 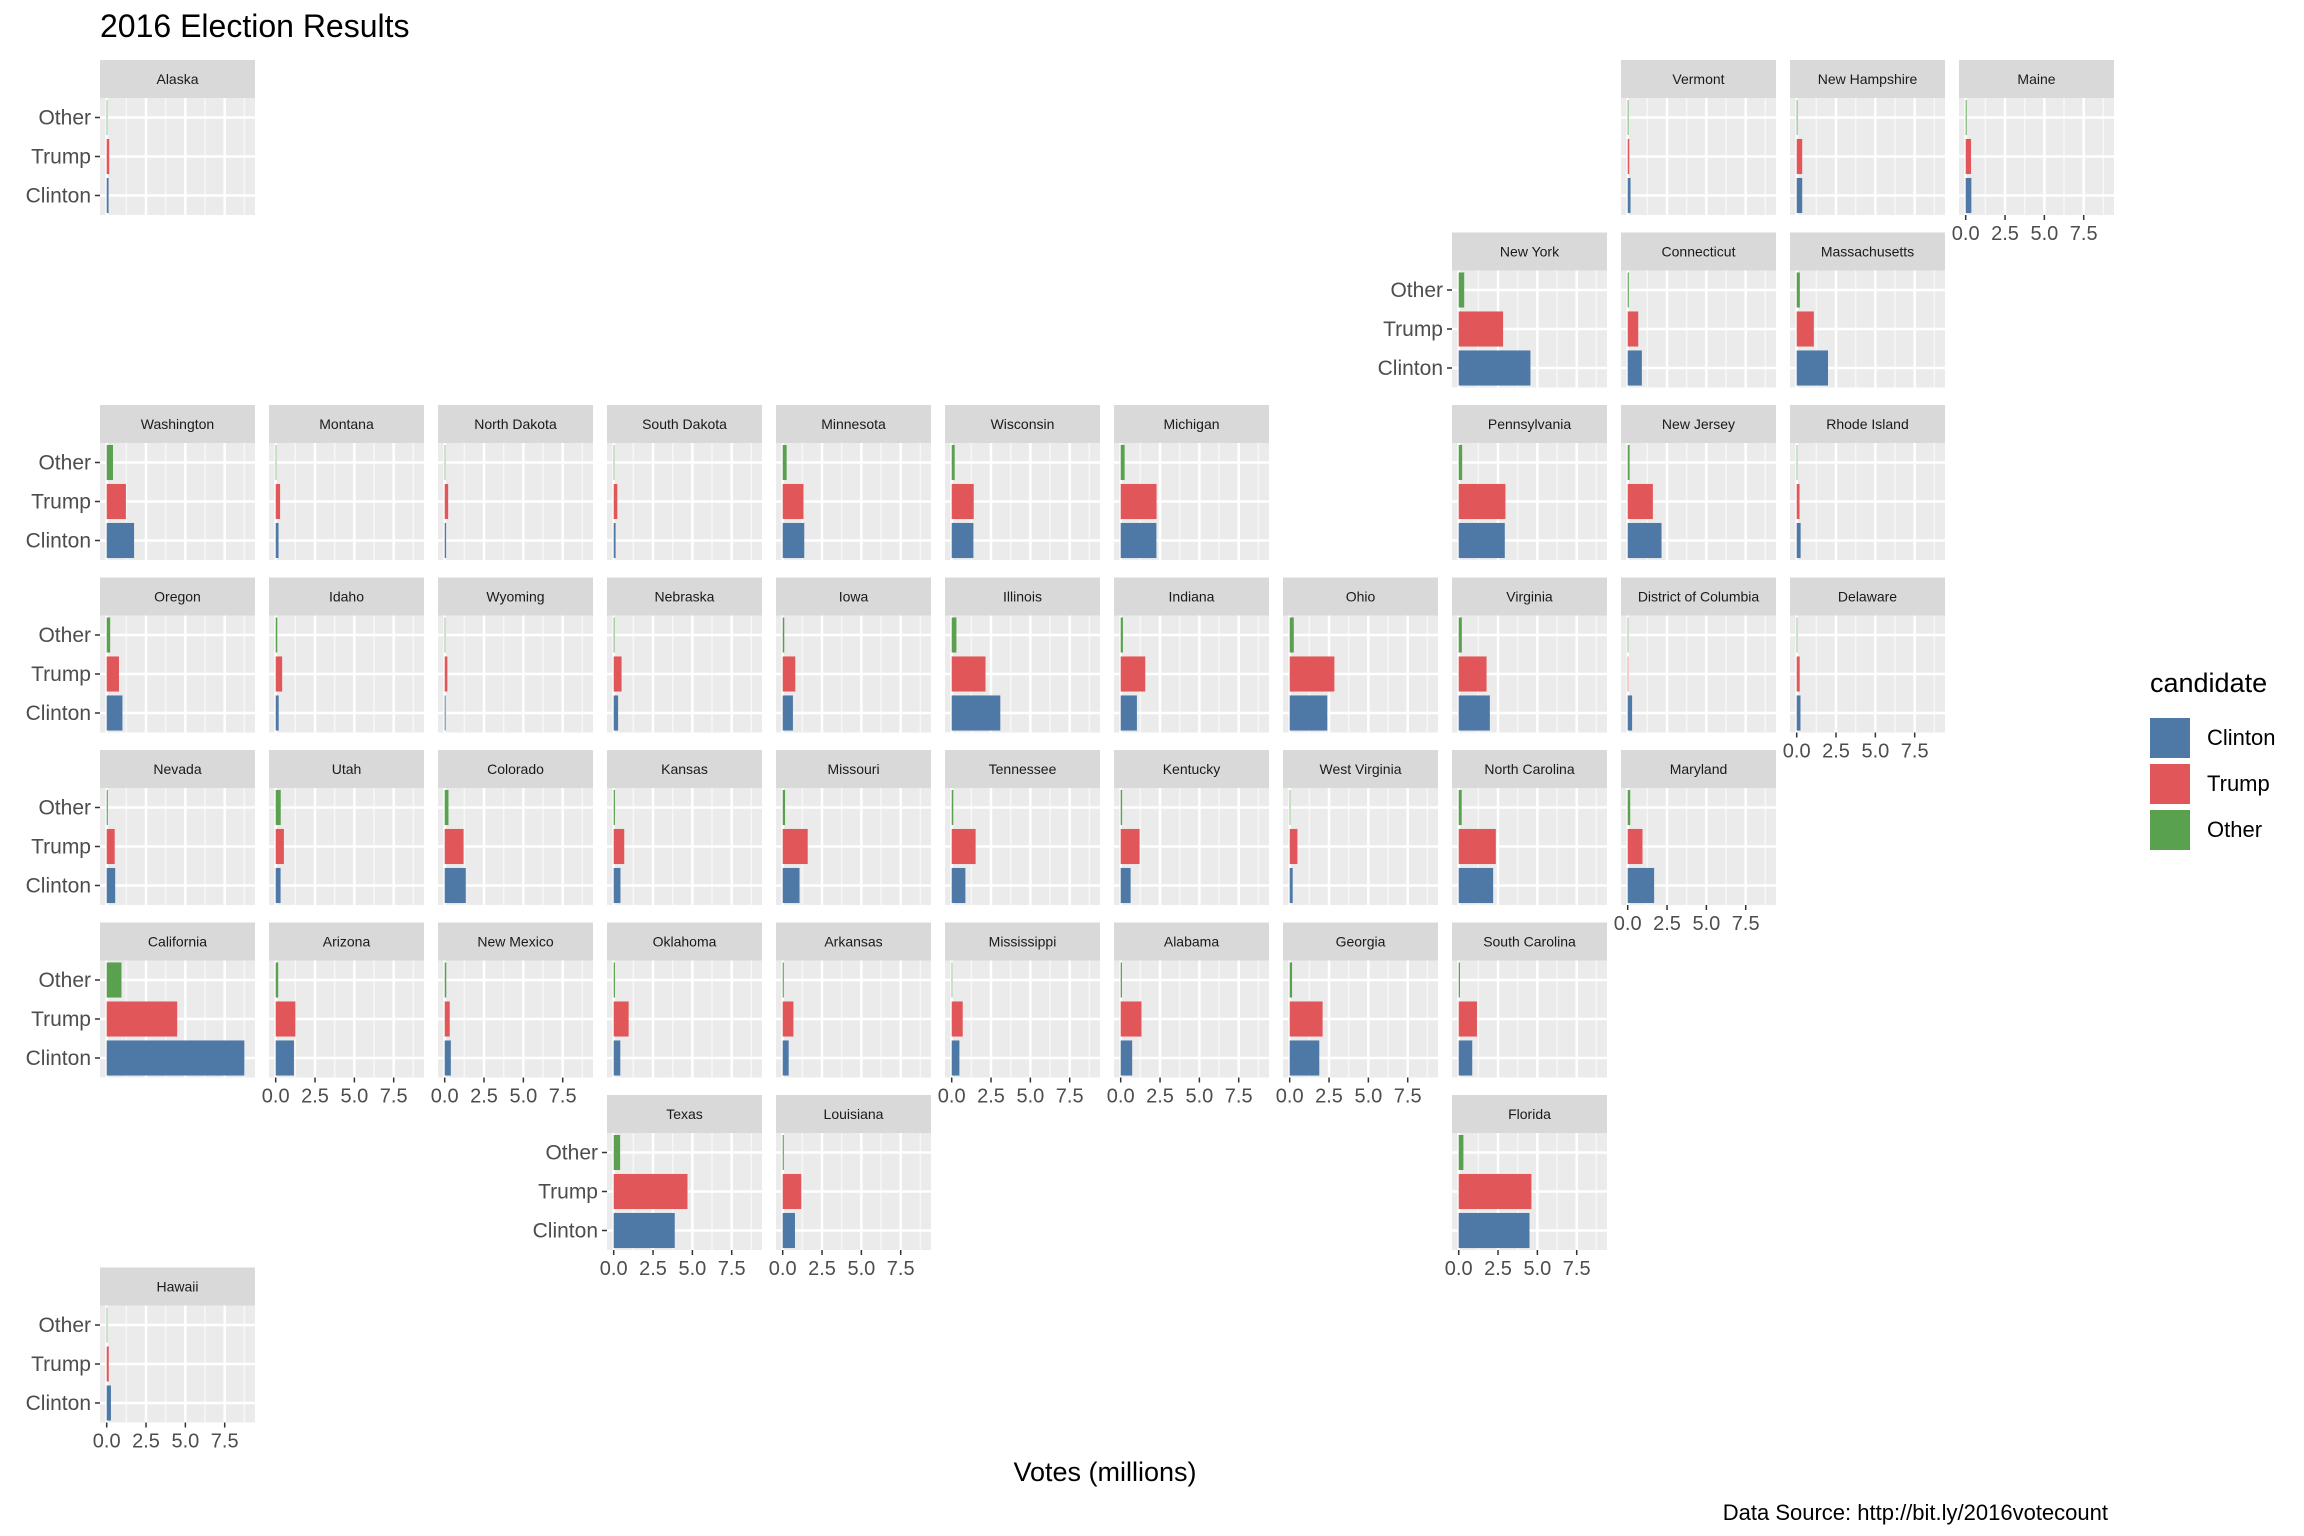 What do you see at coordinates (1360, 596) in the screenshot?
I see `facet-strip-ohio` at bounding box center [1360, 596].